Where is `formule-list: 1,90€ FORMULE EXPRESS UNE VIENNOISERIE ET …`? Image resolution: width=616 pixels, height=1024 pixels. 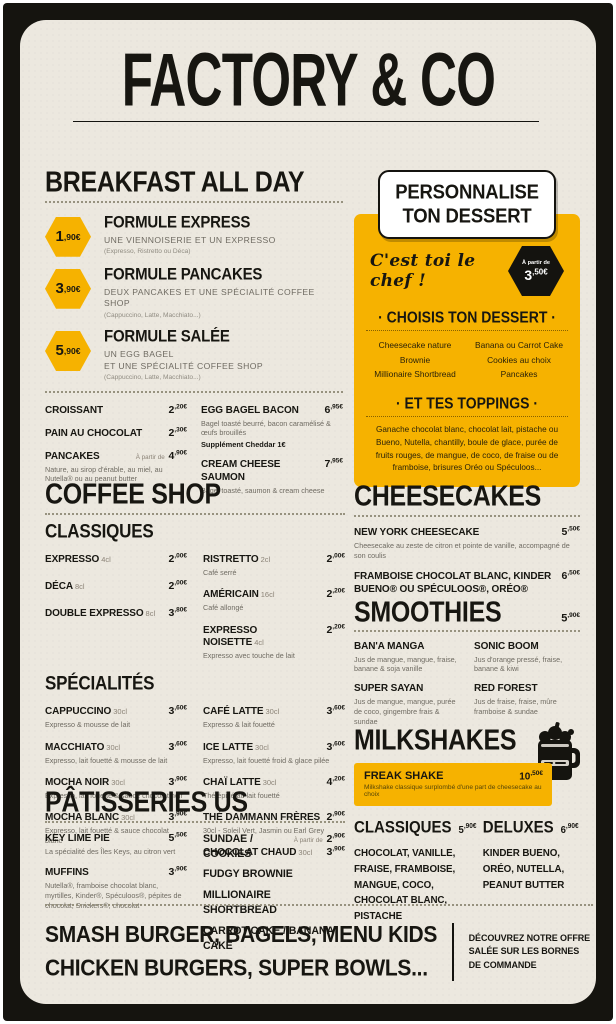
formule-list: 1,90€ FORMULE EXPRESS UNE VIENNOISERIE ET … is located at coordinates (194, 297).